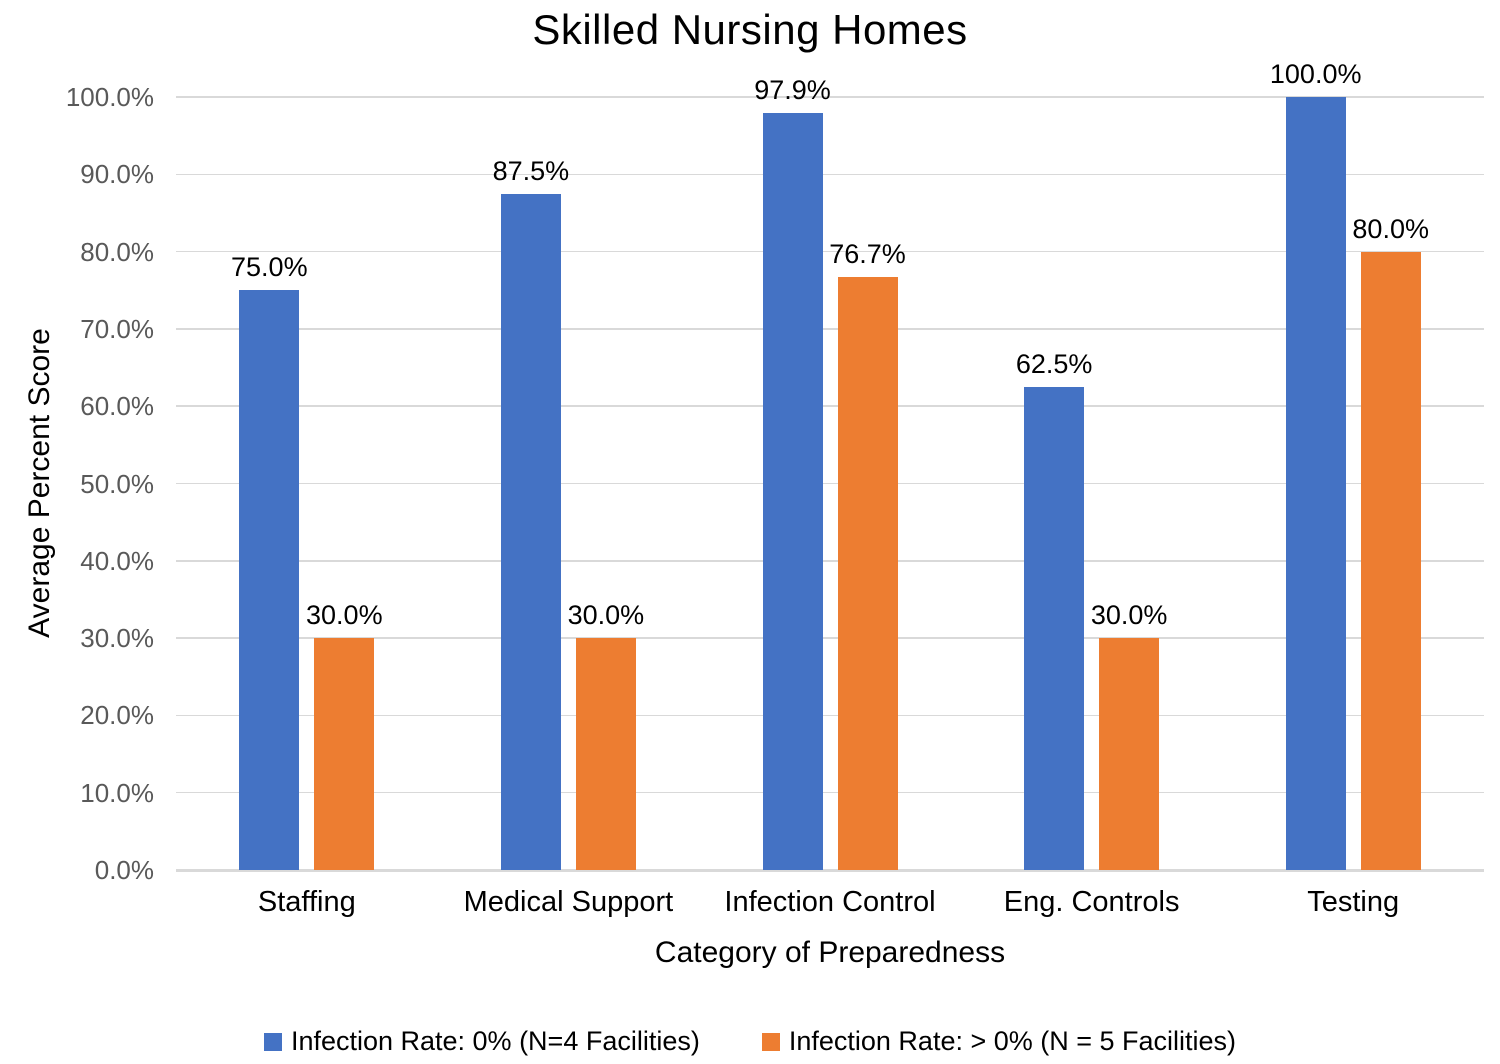 This screenshot has height=1064, width=1500. I want to click on y-tick-label: 50.0%, so click(117, 483).